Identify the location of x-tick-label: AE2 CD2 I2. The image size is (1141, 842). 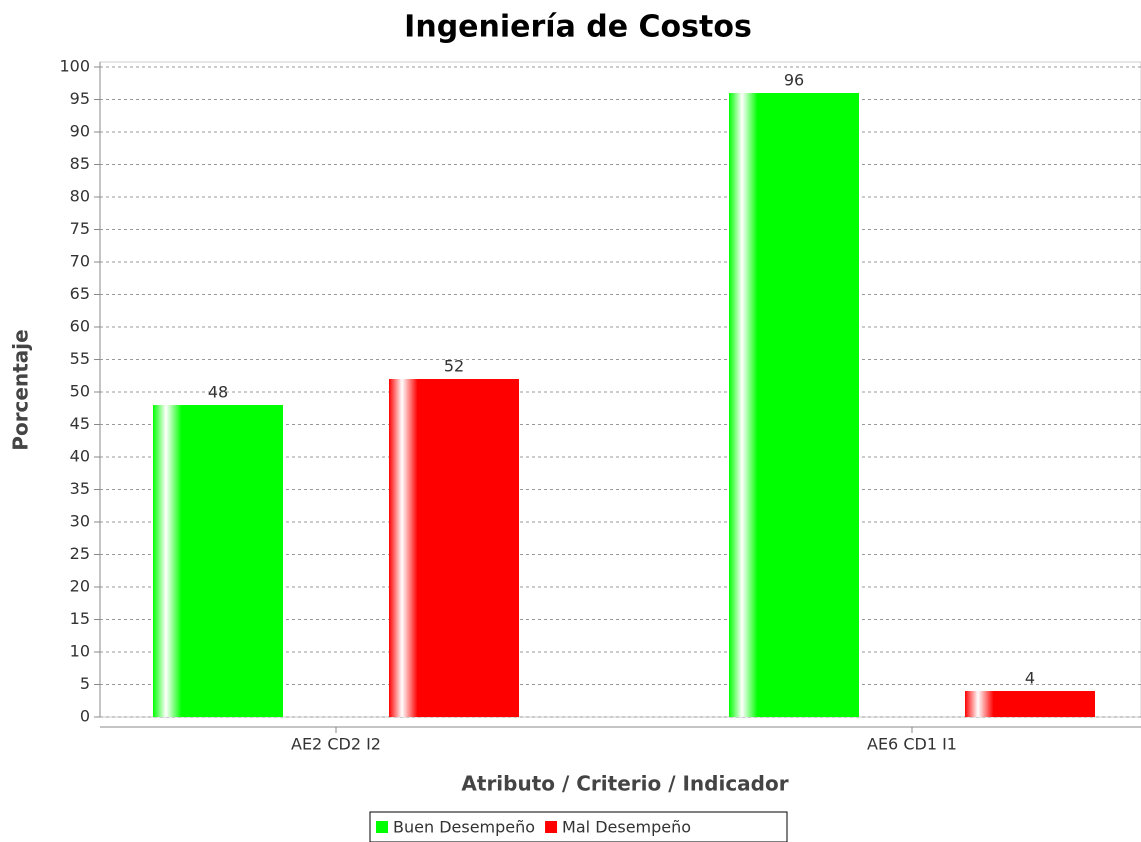
(336, 744).